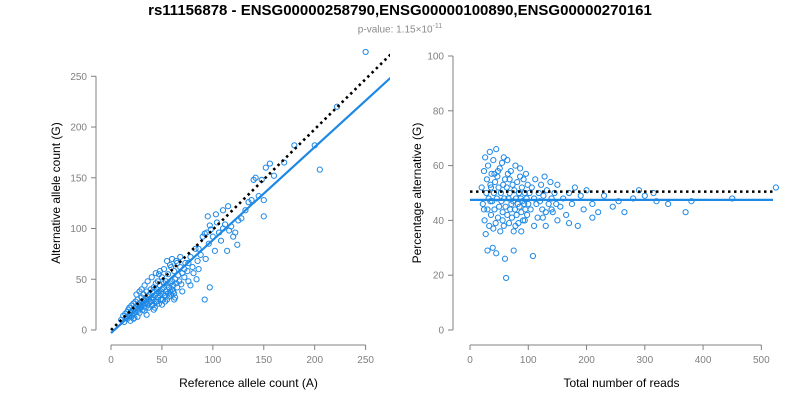 This screenshot has width=800, height=400. I want to click on left-y-axis-label: Alternative allele count (G), so click(56, 192).